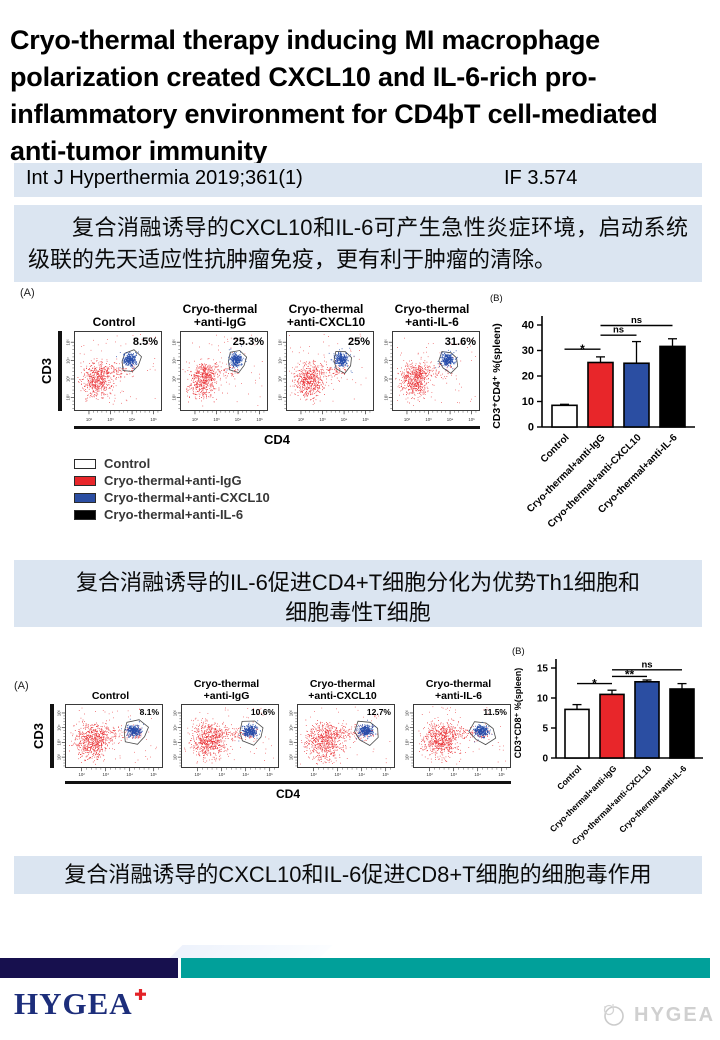  Describe the element at coordinates (172, 514) in the screenshot. I see `legend-item: Cryo-thermal+anti-IL-6` at that location.